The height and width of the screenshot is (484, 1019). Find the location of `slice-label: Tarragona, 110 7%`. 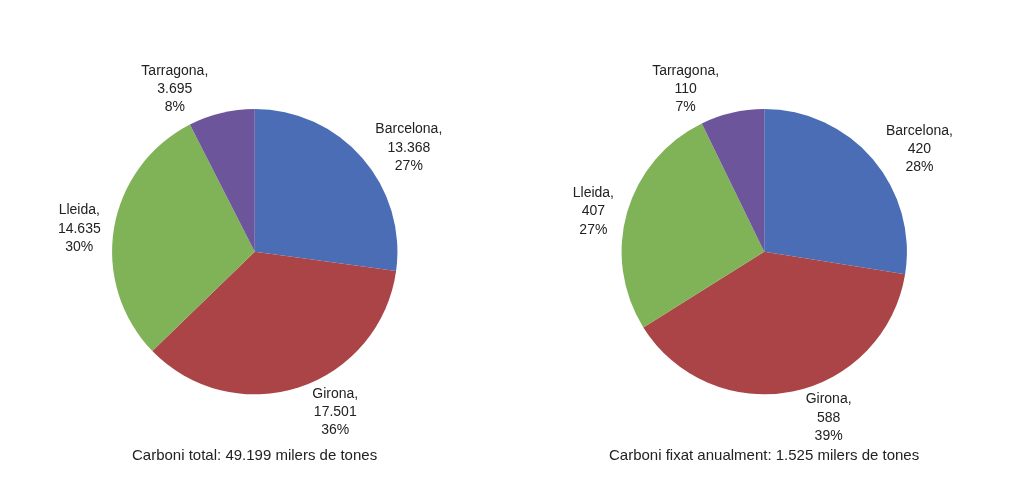

slice-label: Tarragona, 110 7% is located at coordinates (686, 87).